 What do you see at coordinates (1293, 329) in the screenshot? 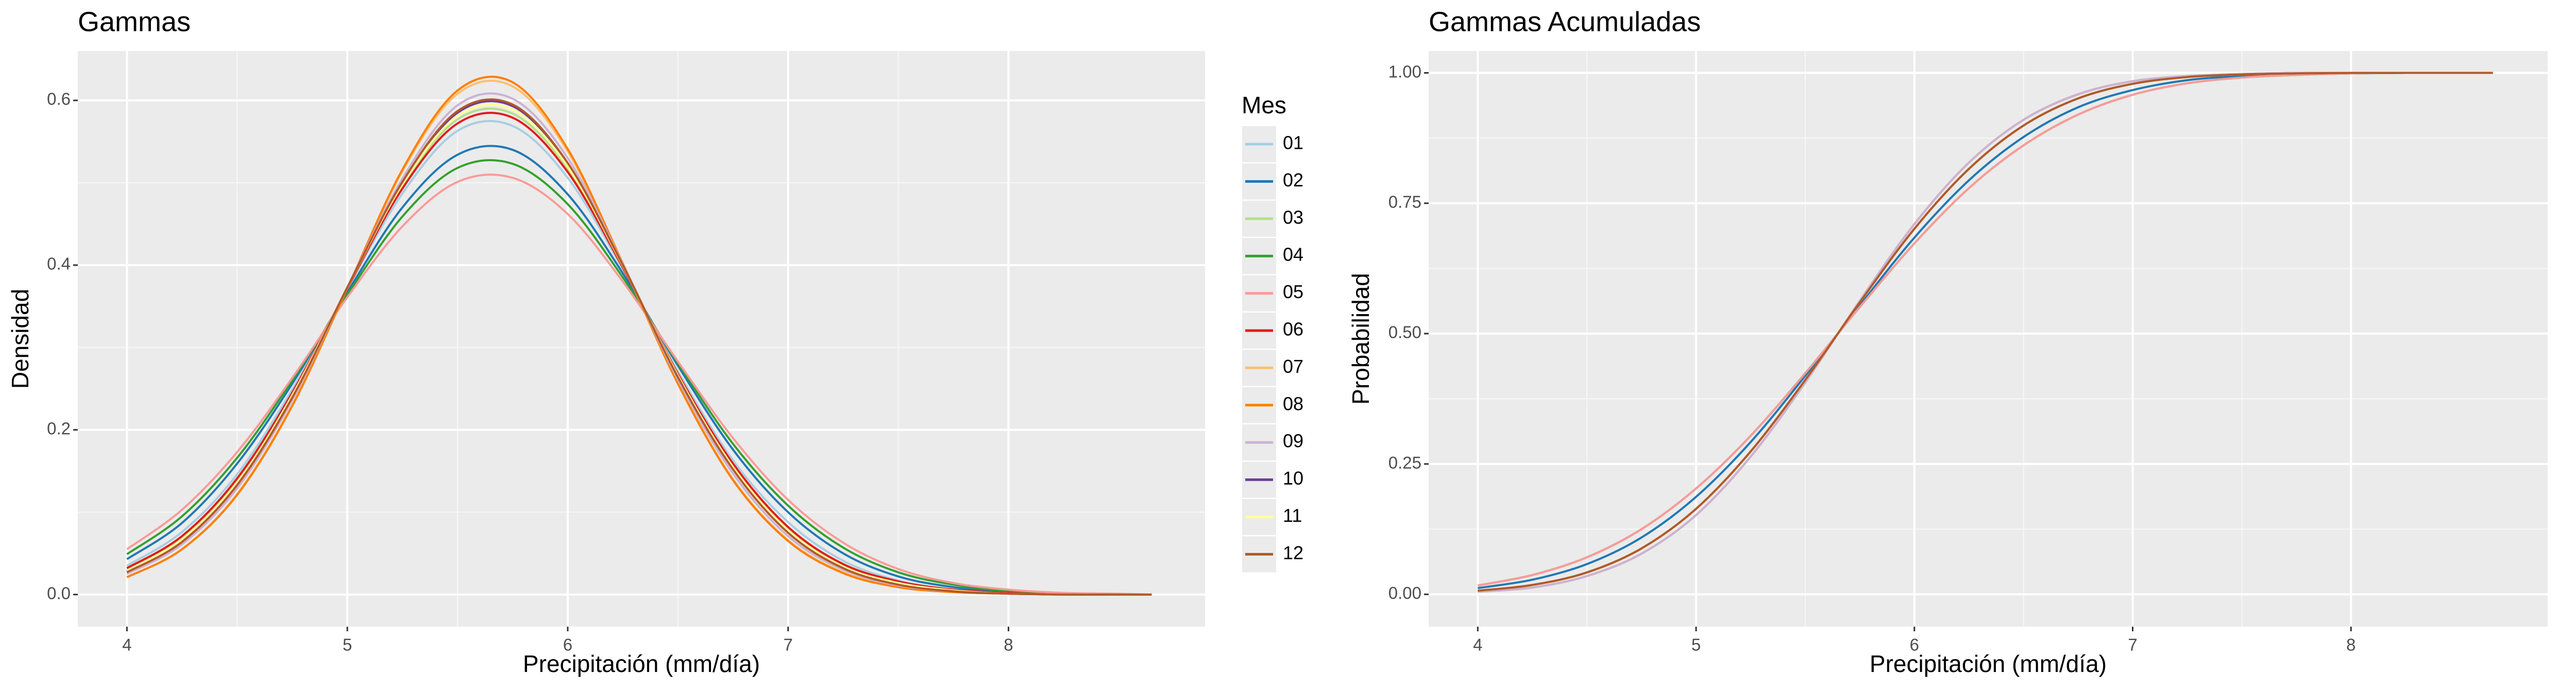
I see `legend-label: 06` at bounding box center [1293, 329].